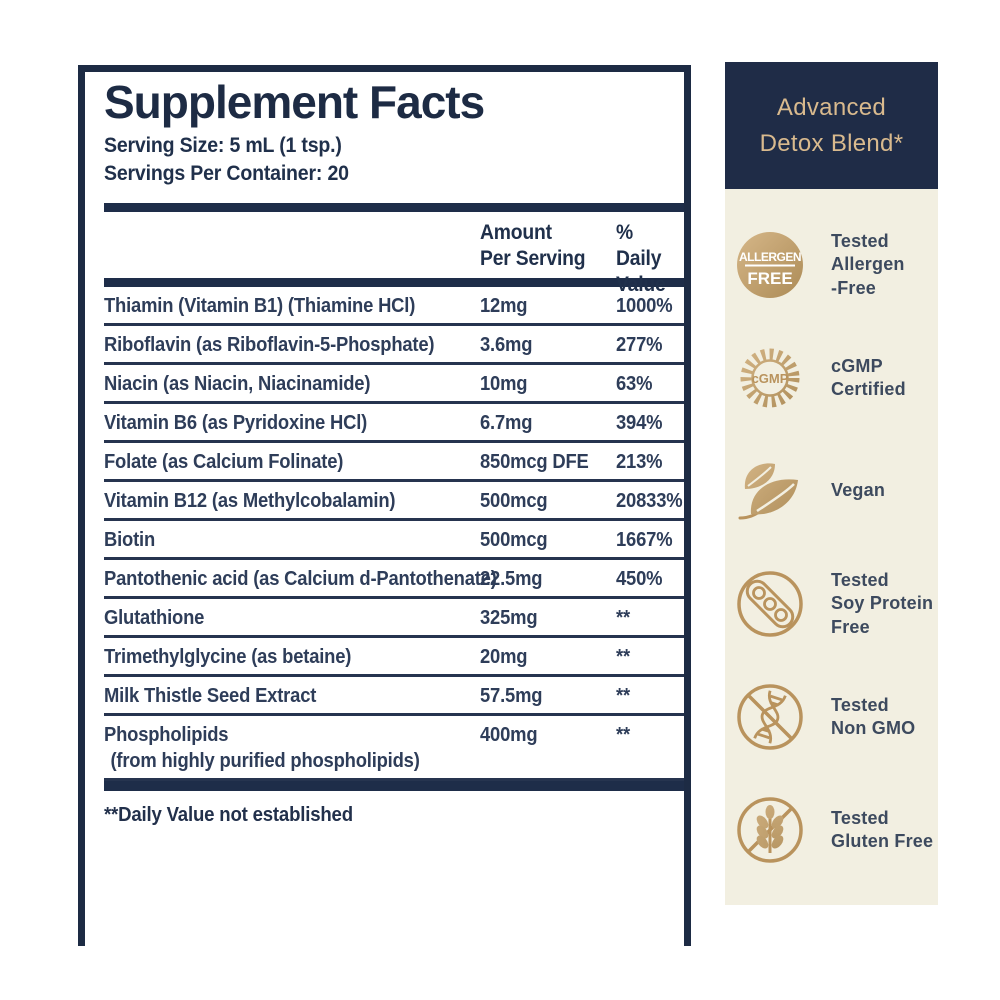 The image size is (1000, 1000). What do you see at coordinates (265, 760) in the screenshot?
I see `ingredient-note: (from highly purified phospholipids)` at bounding box center [265, 760].